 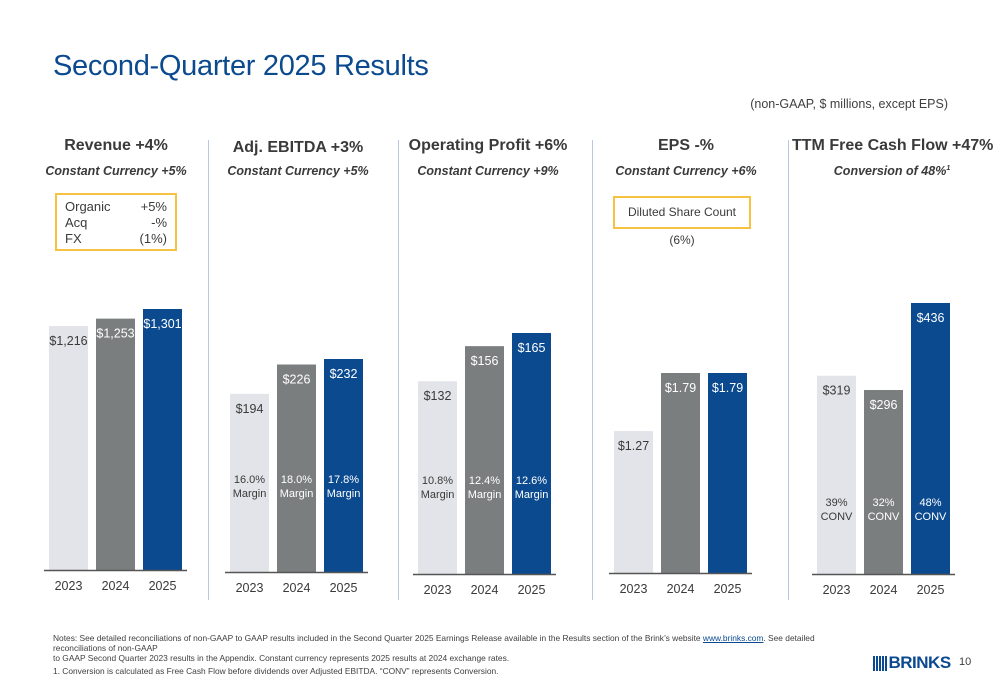 What do you see at coordinates (682, 226) in the screenshot?
I see `callout-text: Diluted Share Count (6%)` at bounding box center [682, 226].